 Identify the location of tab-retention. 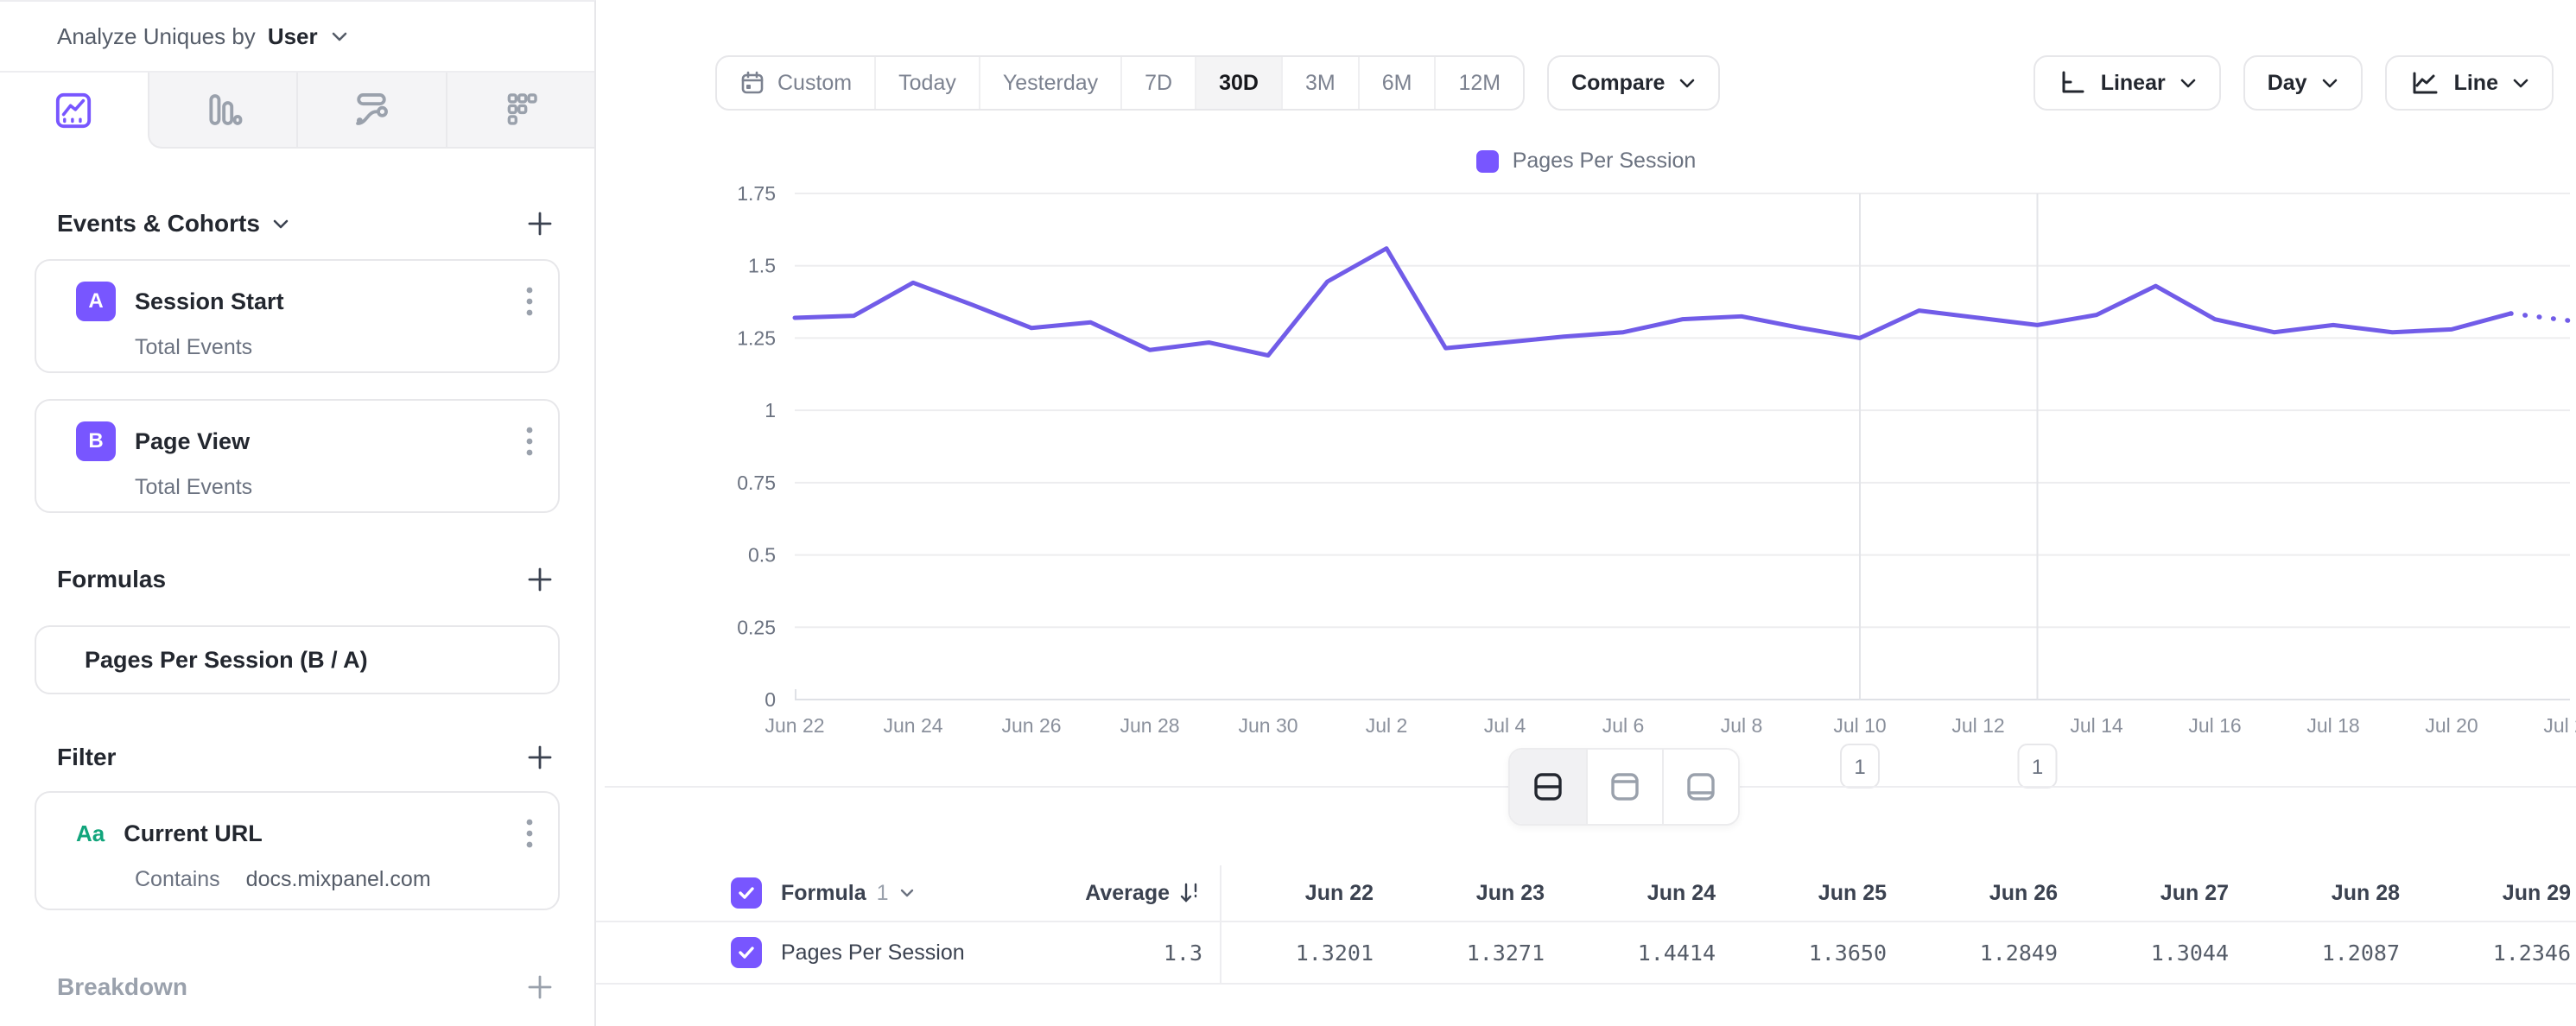
(519, 111).